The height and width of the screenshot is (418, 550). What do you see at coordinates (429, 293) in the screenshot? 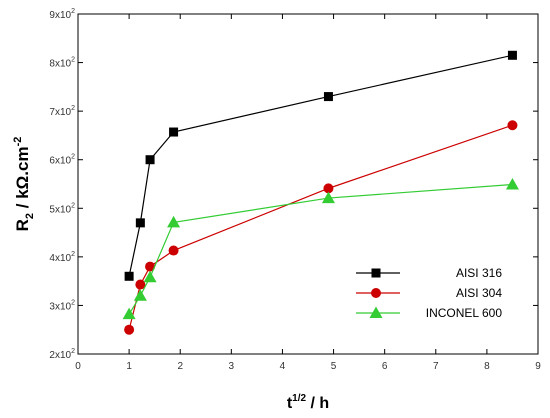
I see `legend: AISI 316 AISI 304 INCONEL 600` at bounding box center [429, 293].